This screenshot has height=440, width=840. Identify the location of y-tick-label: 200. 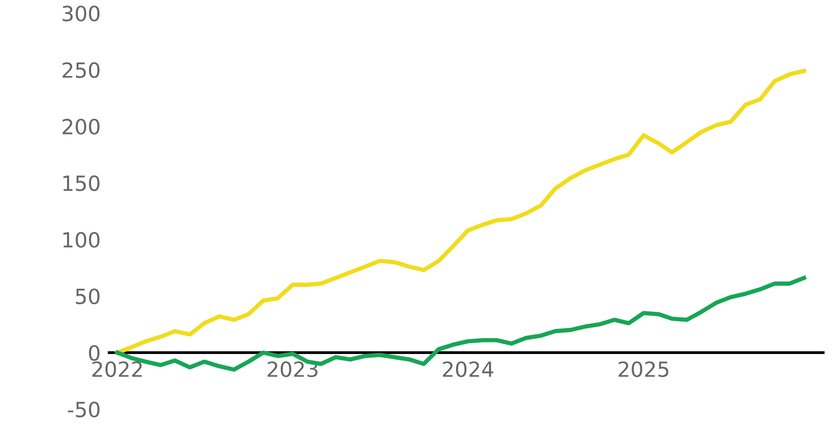
(81, 126).